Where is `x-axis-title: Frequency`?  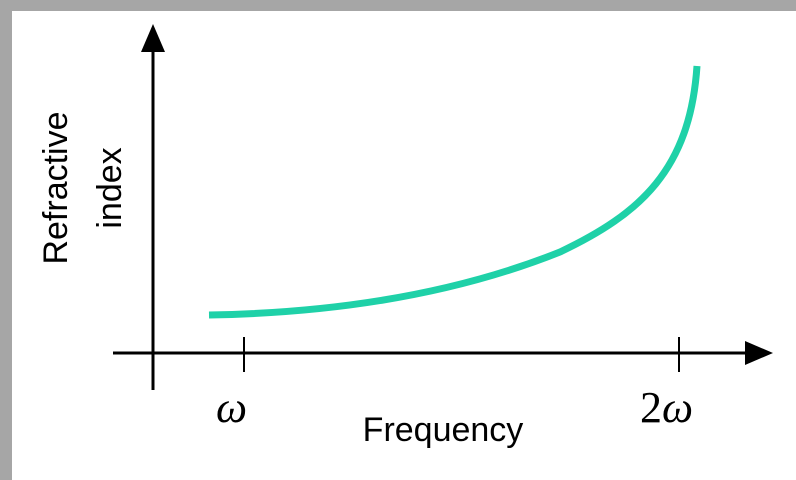 x-axis-title: Frequency is located at coordinates (443, 430).